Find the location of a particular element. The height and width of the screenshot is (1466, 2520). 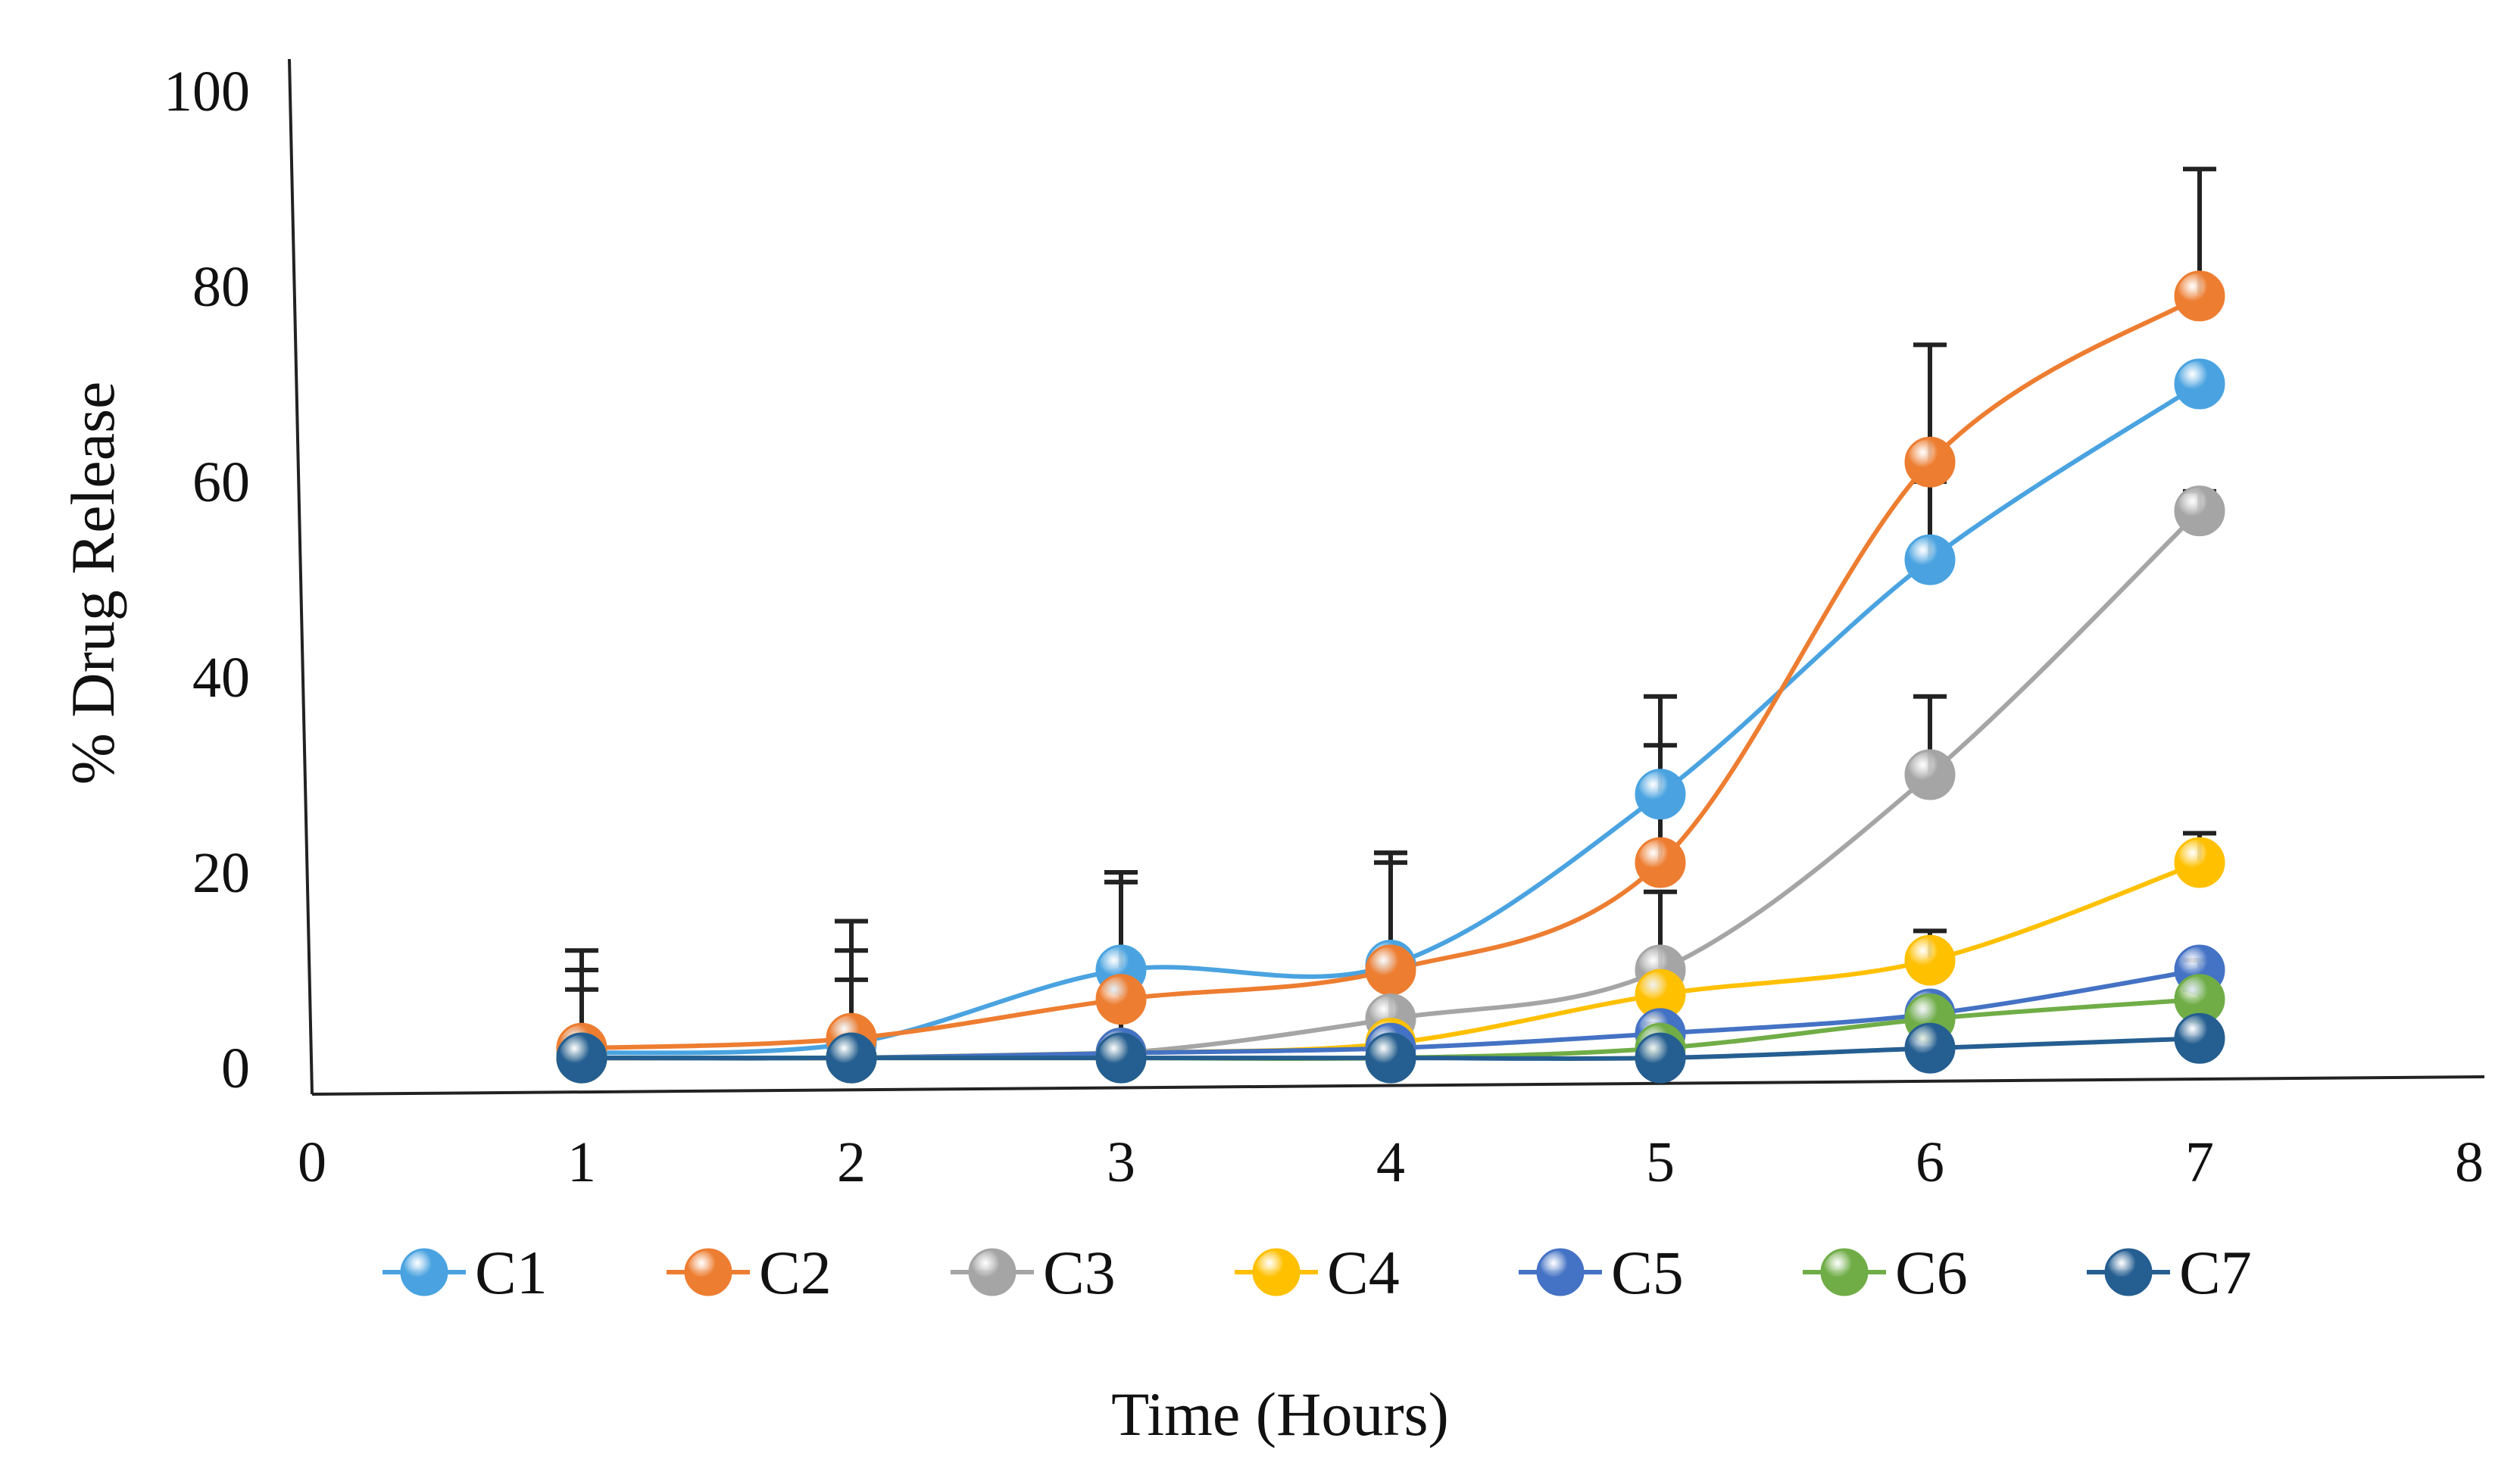

x-tick-label: 4 is located at coordinates (1390, 1162).